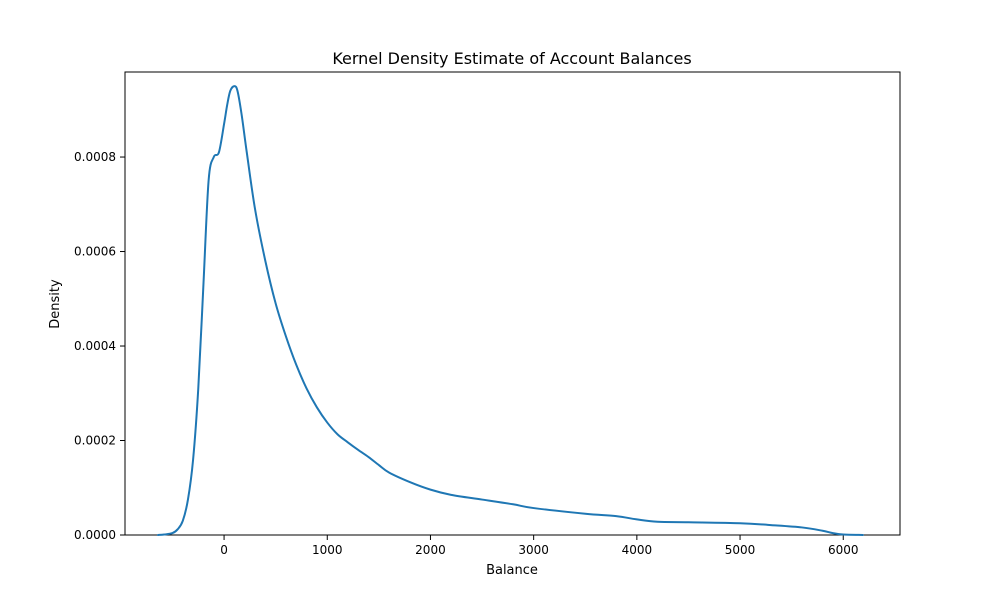 This screenshot has height=600, width=1000. I want to click on y-tick-label: 0.0004, so click(95, 346).